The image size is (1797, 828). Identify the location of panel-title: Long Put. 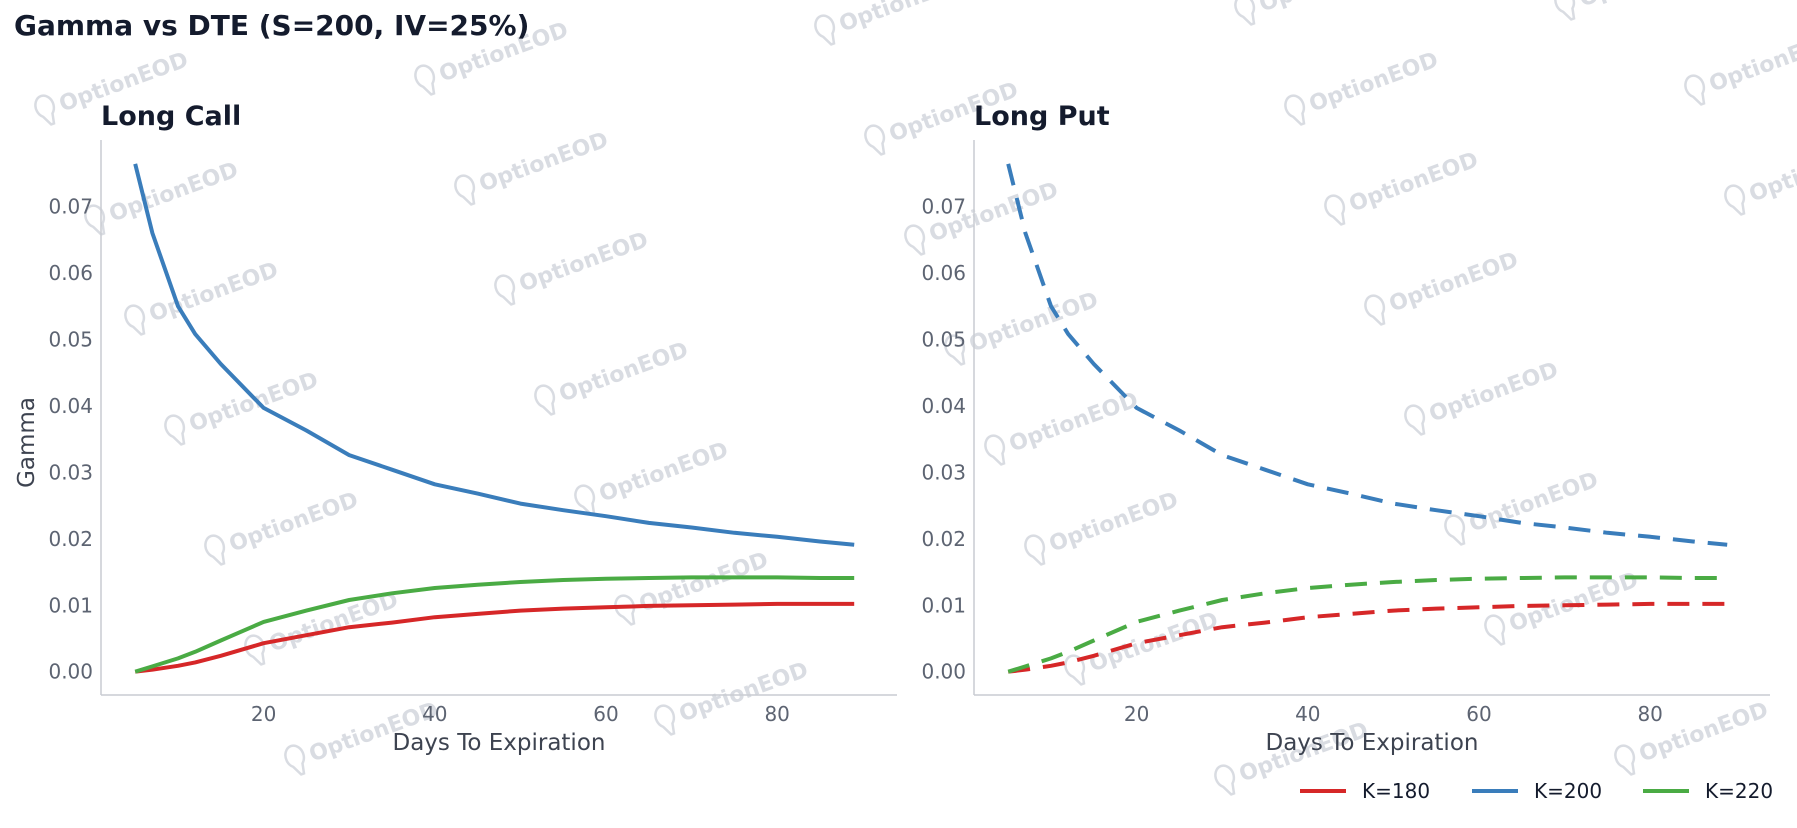
(1042, 116).